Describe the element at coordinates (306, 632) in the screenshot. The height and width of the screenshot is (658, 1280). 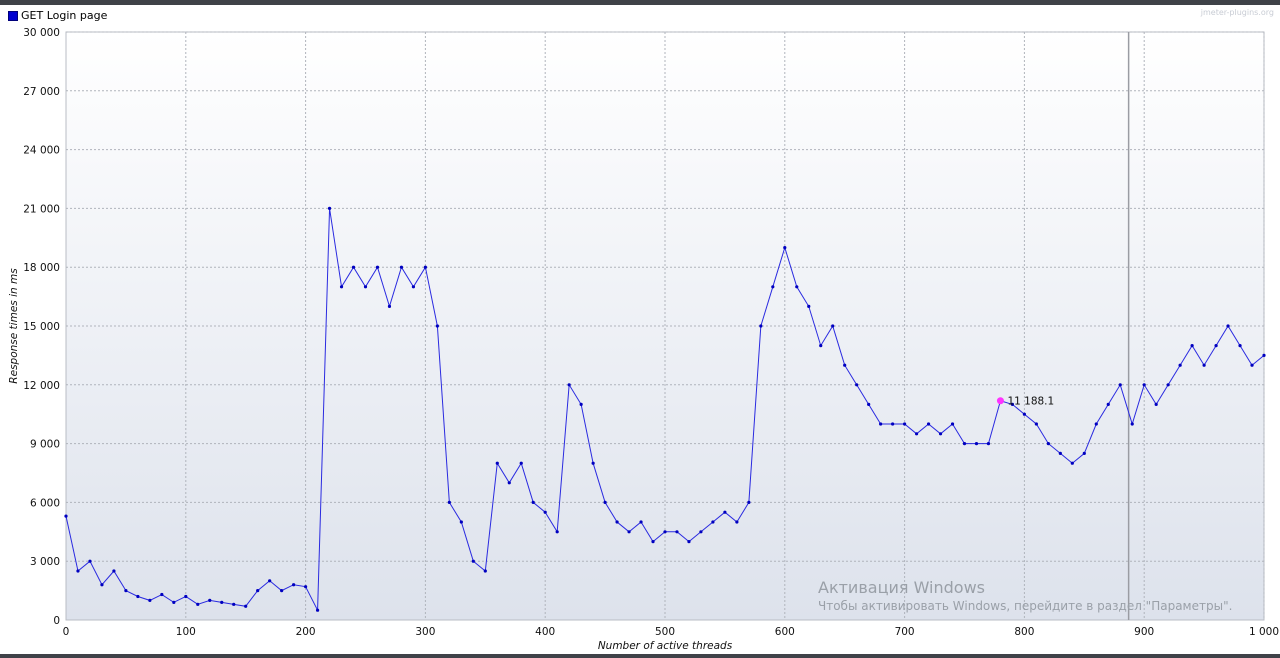
I see `x-tick-label: 200` at that location.